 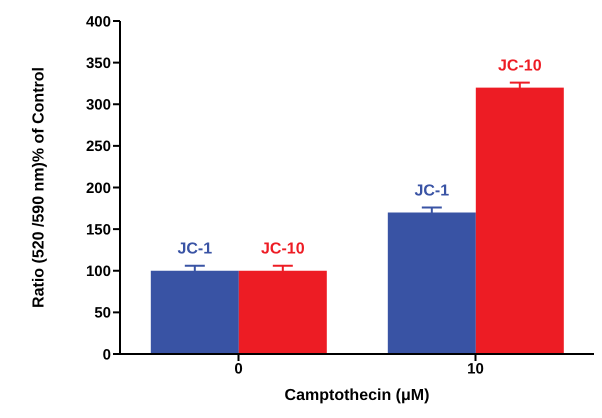 What do you see at coordinates (475, 369) in the screenshot?
I see `x-tick-label: 10` at bounding box center [475, 369].